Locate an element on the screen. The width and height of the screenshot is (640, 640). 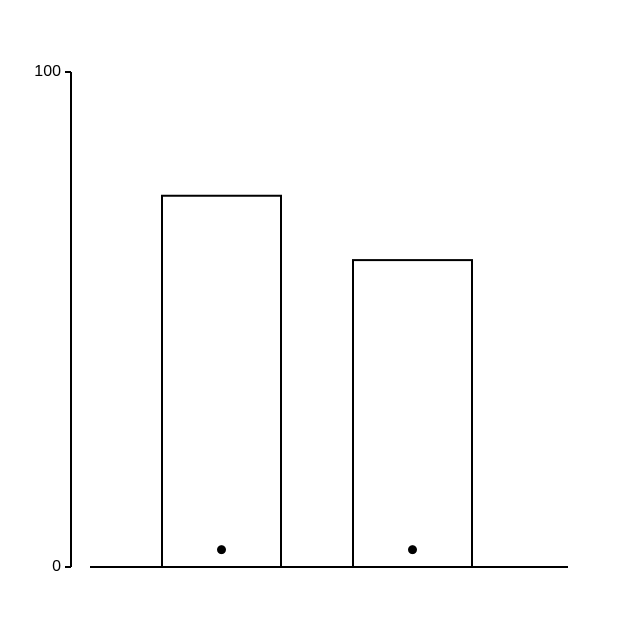
markers is located at coordinates (317, 550).